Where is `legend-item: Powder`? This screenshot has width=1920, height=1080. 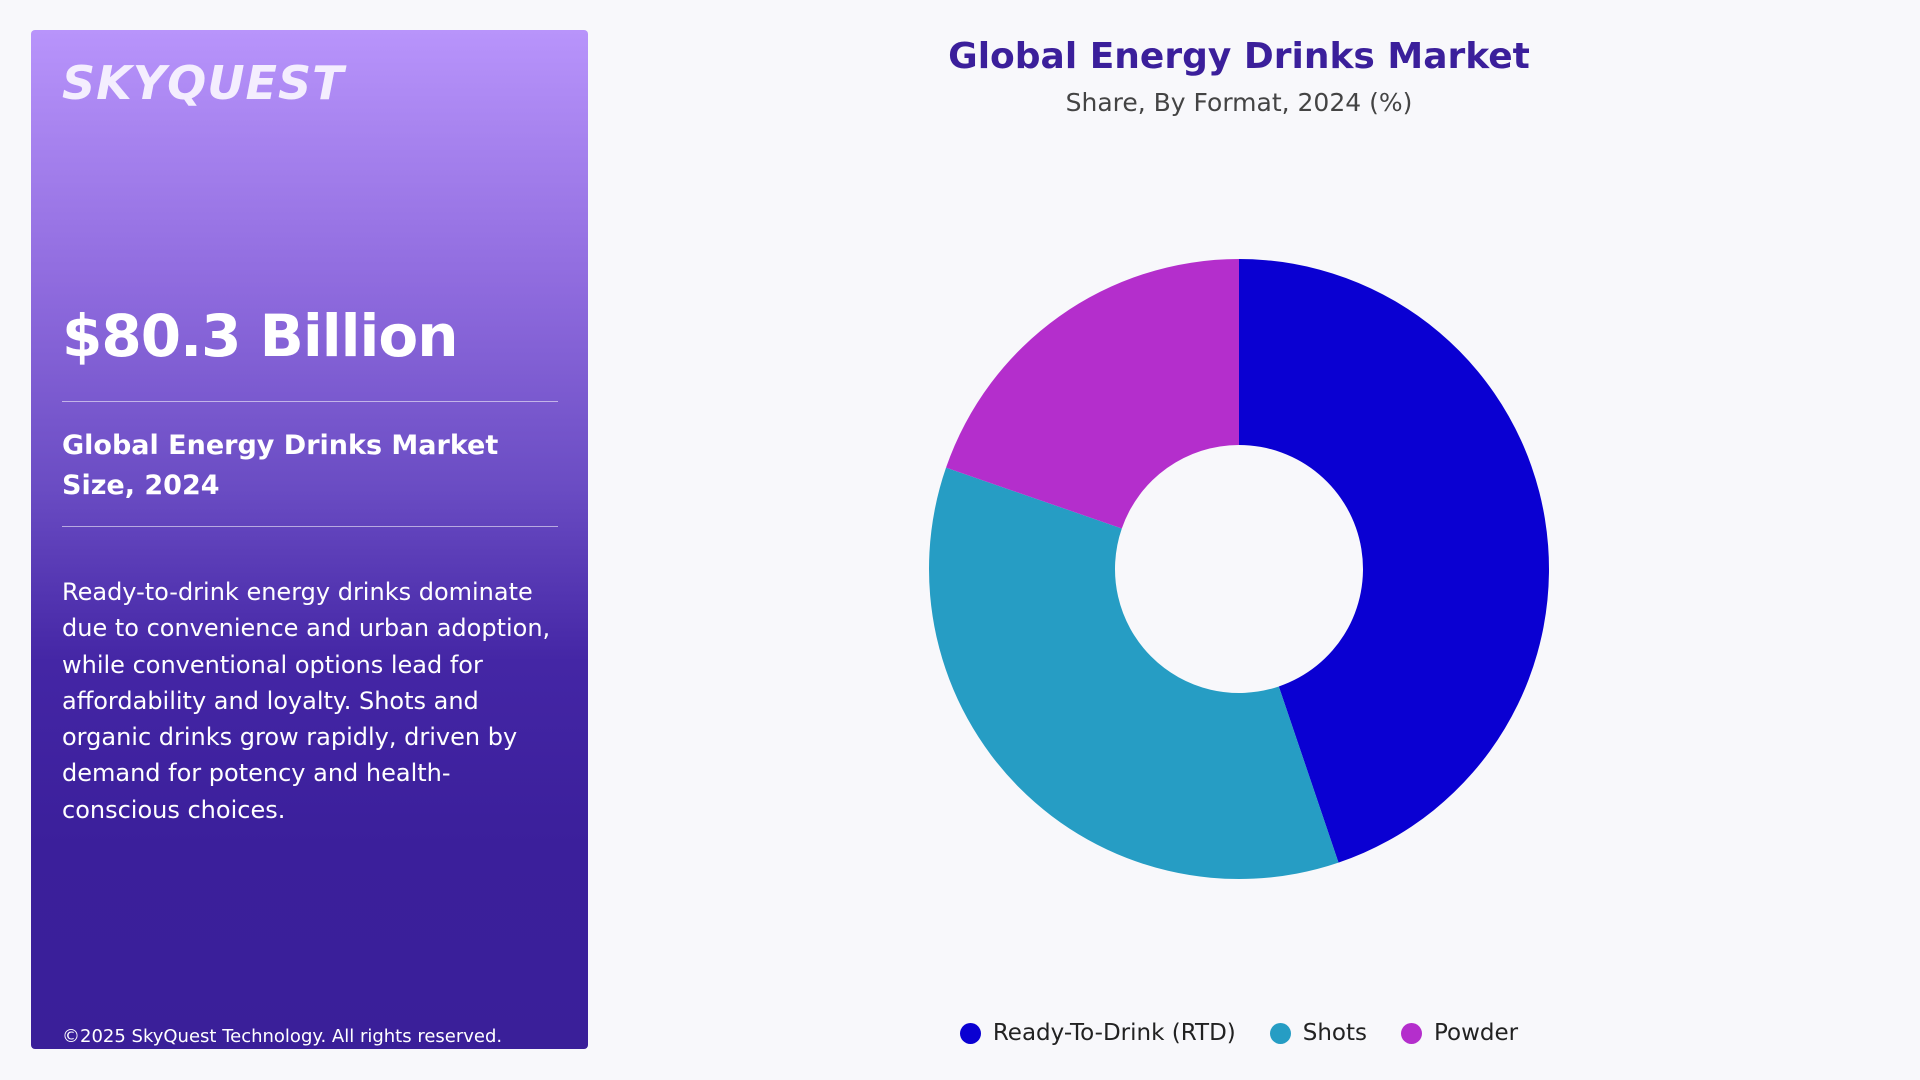
legend-item: Powder is located at coordinates (1459, 1033).